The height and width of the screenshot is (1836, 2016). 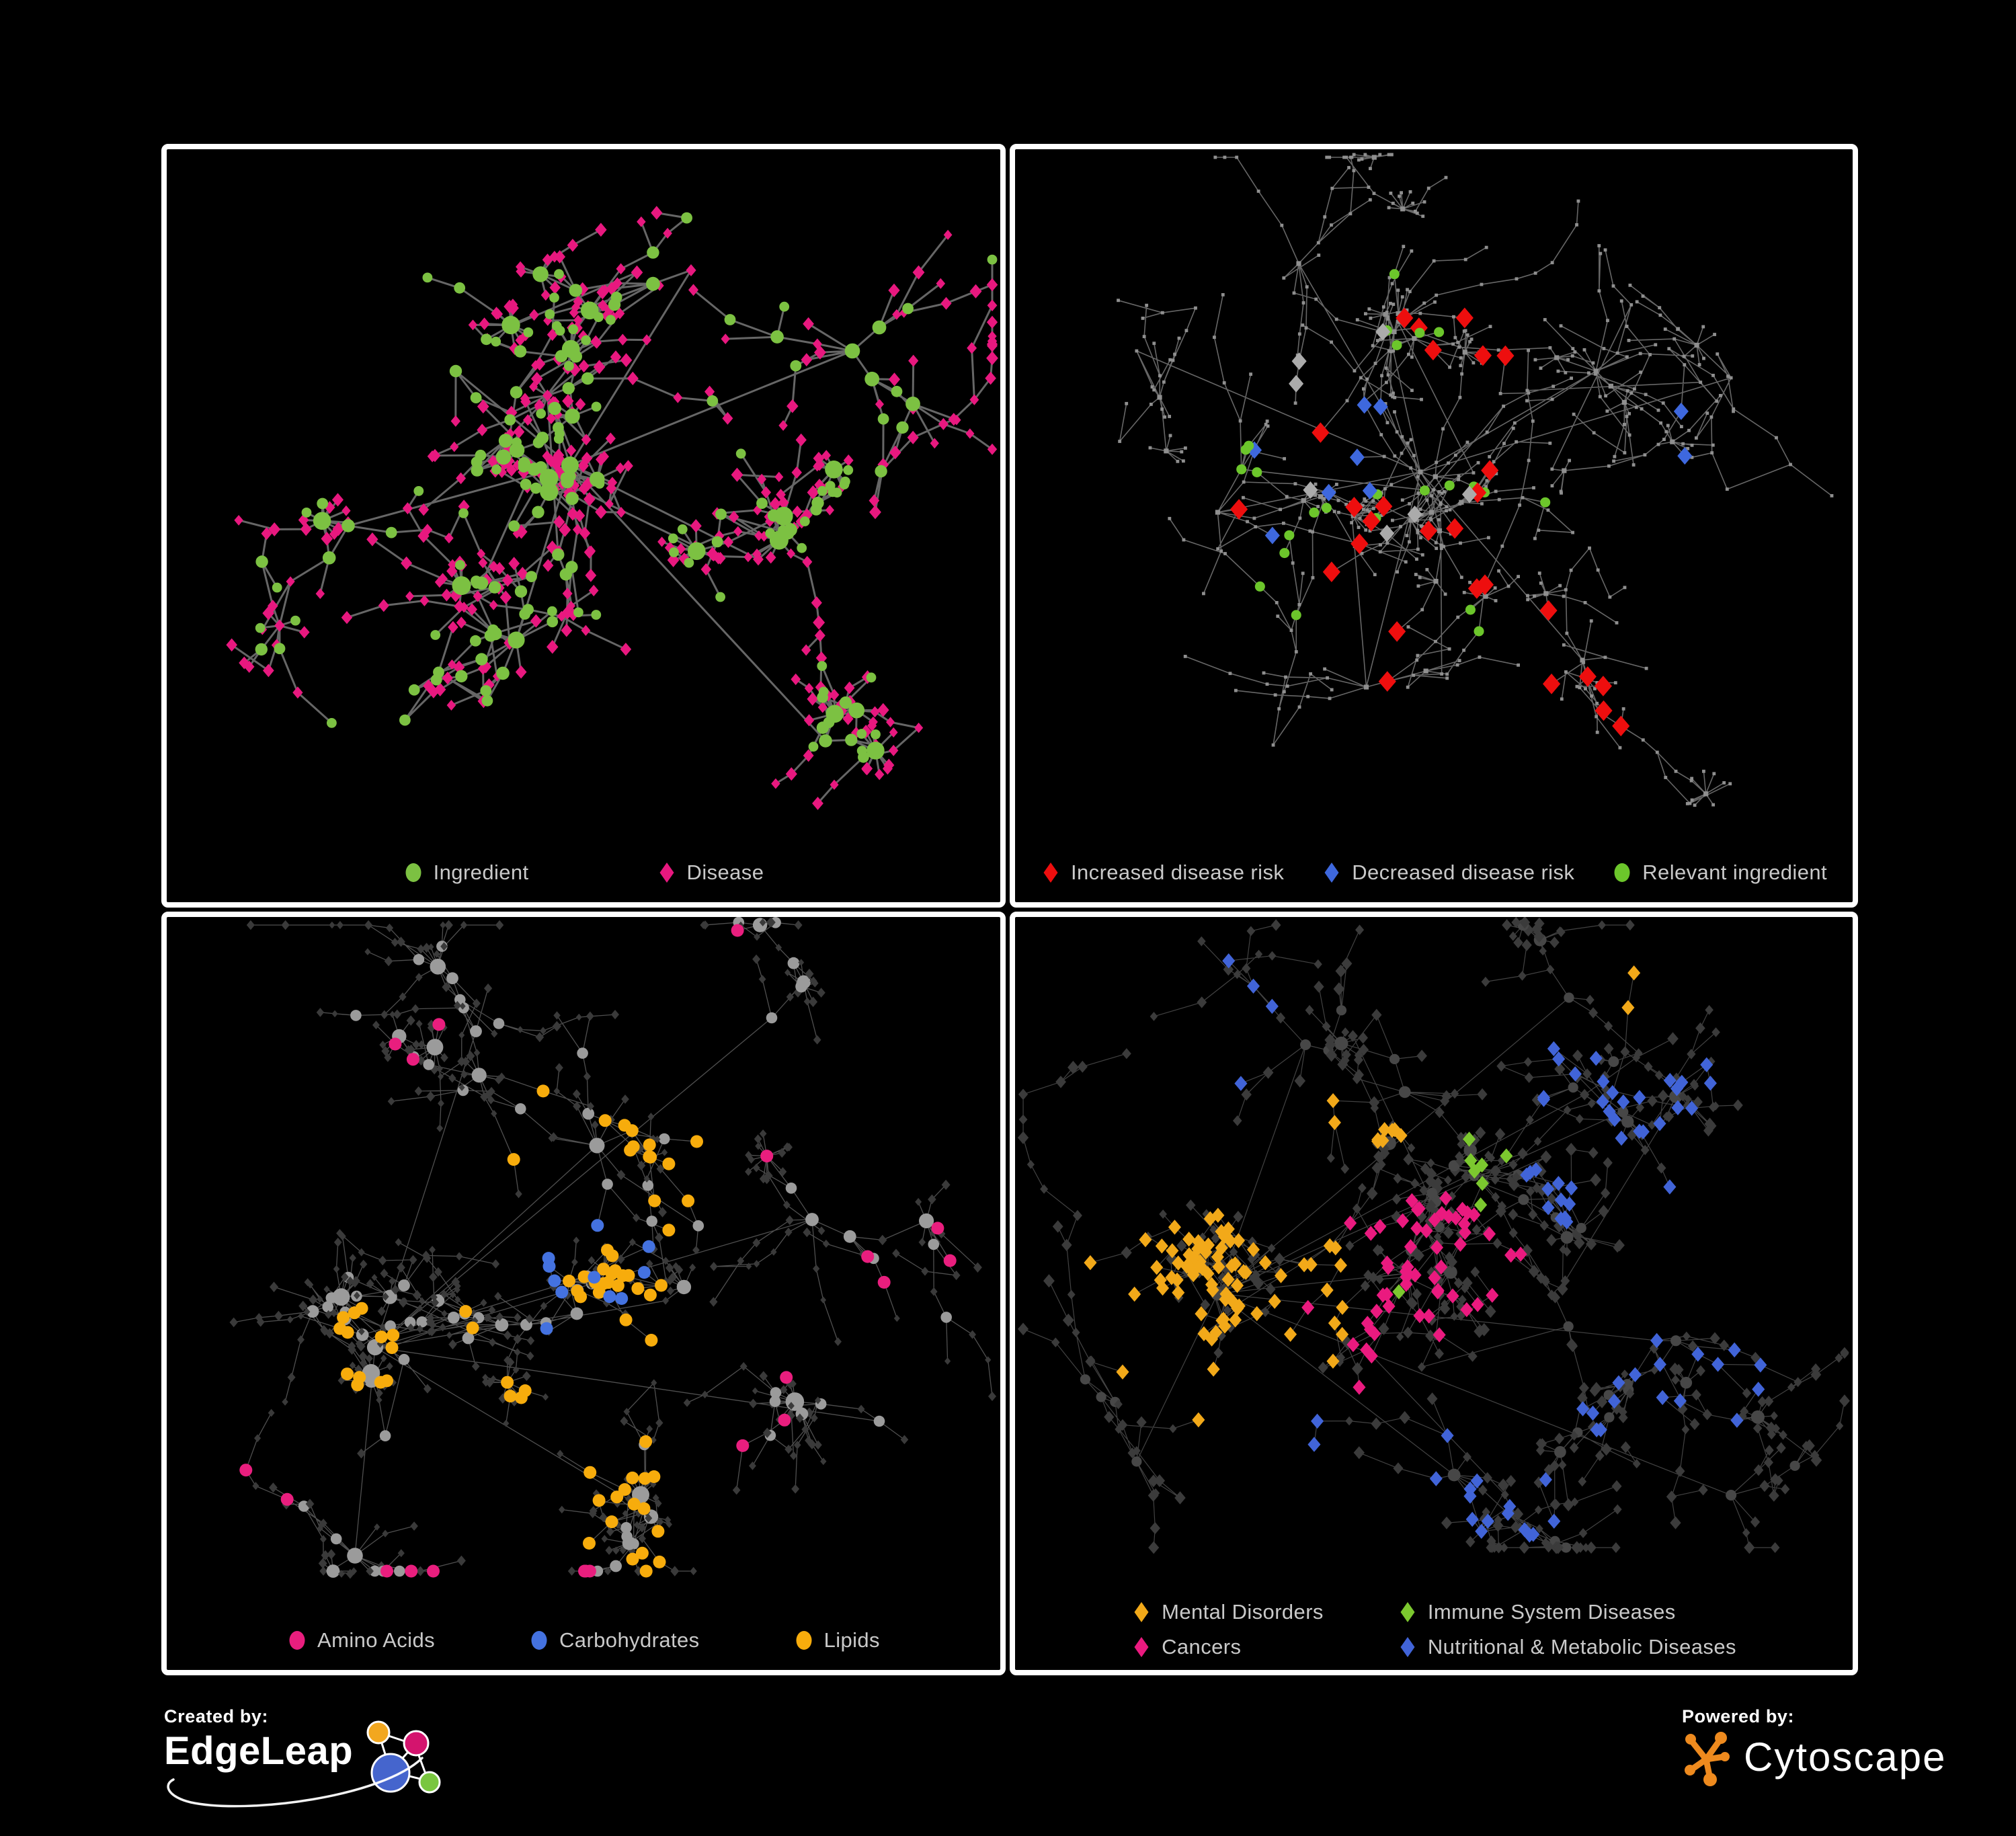 I want to click on powered-by-block: Powered by: Cytoscape, so click(x=1814, y=1746).